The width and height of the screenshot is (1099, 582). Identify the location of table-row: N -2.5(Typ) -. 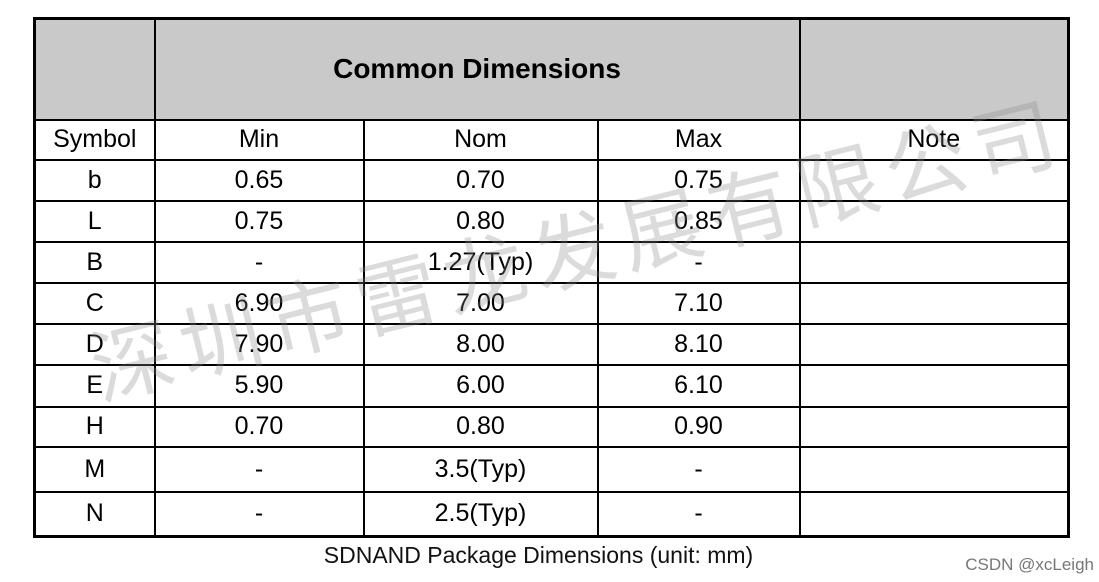
(551, 514).